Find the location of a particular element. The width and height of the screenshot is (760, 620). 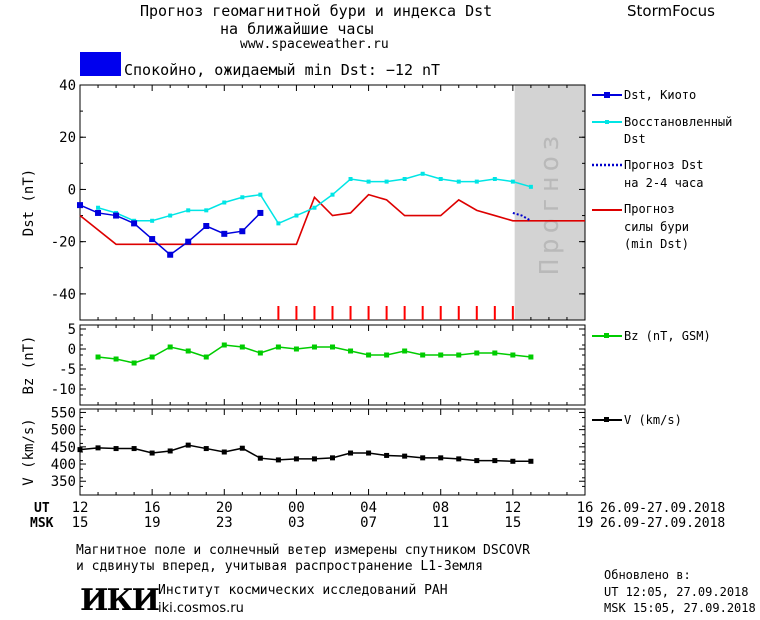

legend-restored-label: Восстановленный is located at coordinates (678, 122).